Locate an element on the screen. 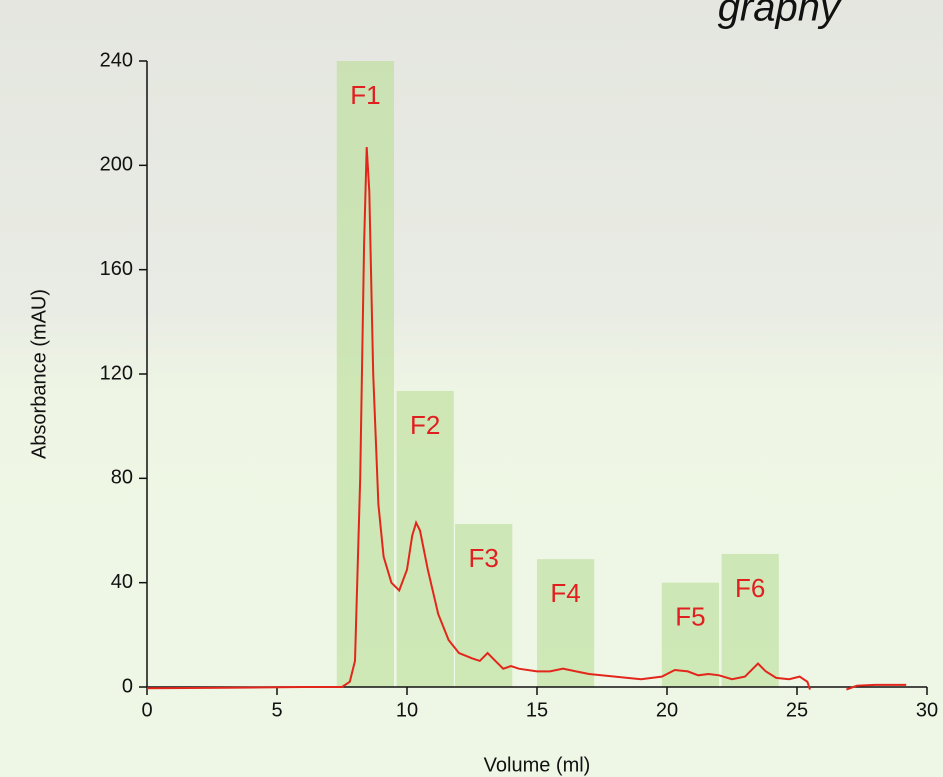  x-tick-label: 5 is located at coordinates (276, 710).